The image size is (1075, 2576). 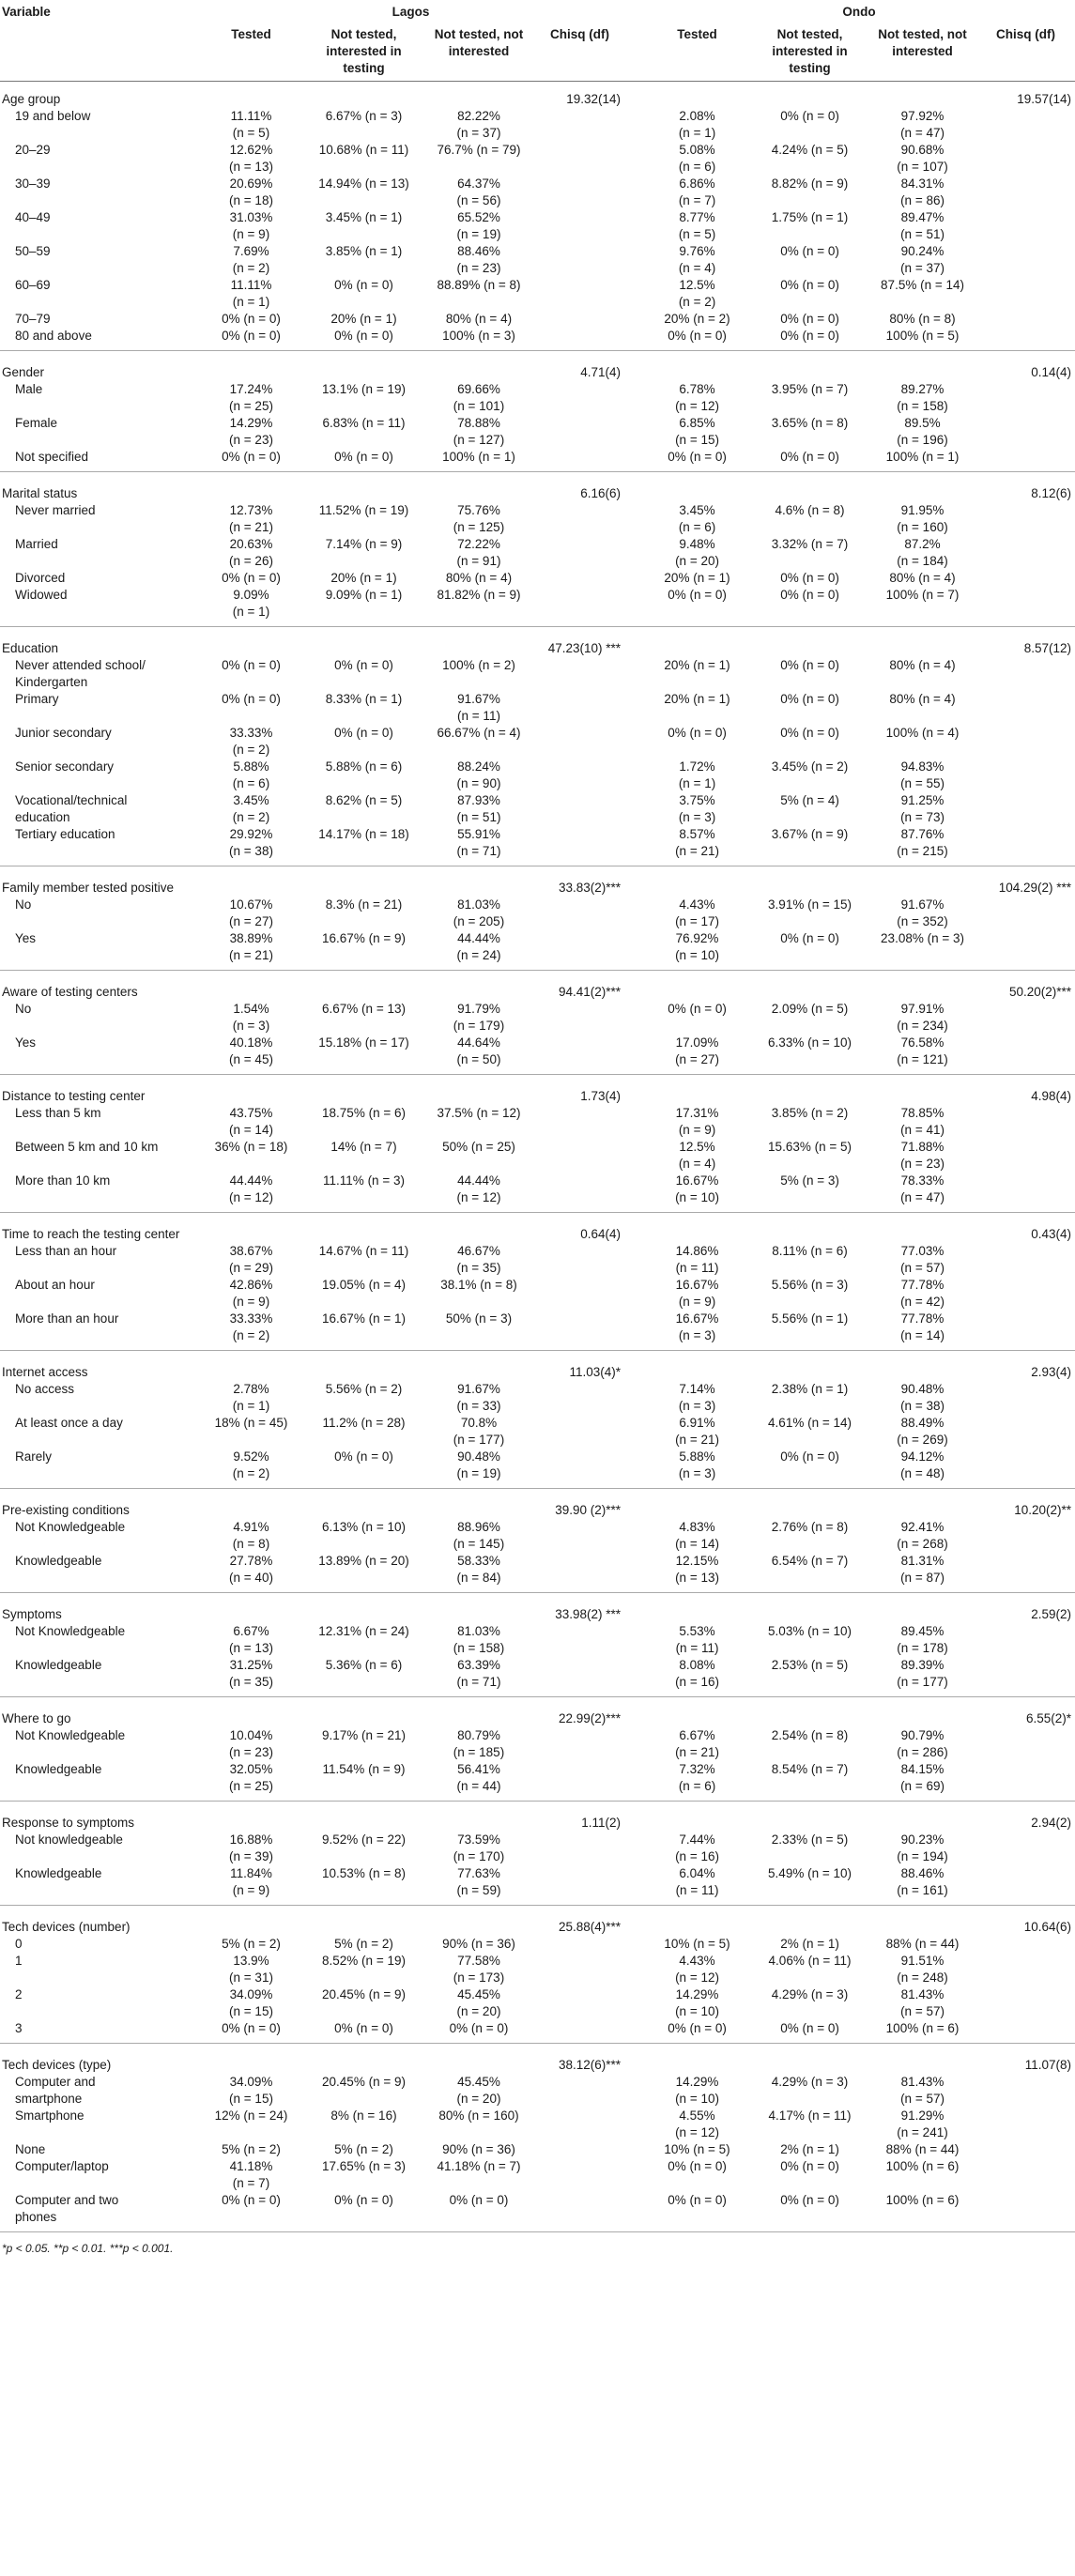 I want to click on data-cell: 4.43% (n = 17), so click(x=697, y=913).